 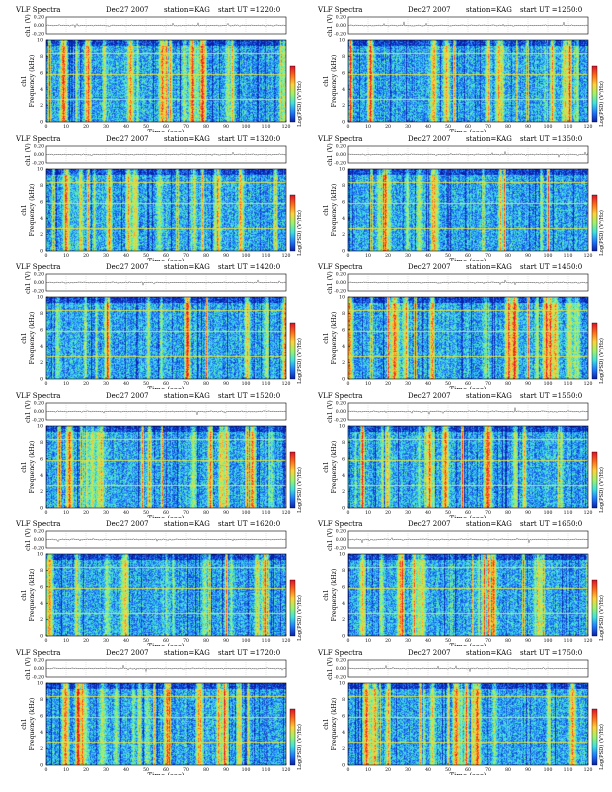 What do you see at coordinates (249, 653) in the screenshot?
I see `panel-start-time: start UT =1720:0` at bounding box center [249, 653].